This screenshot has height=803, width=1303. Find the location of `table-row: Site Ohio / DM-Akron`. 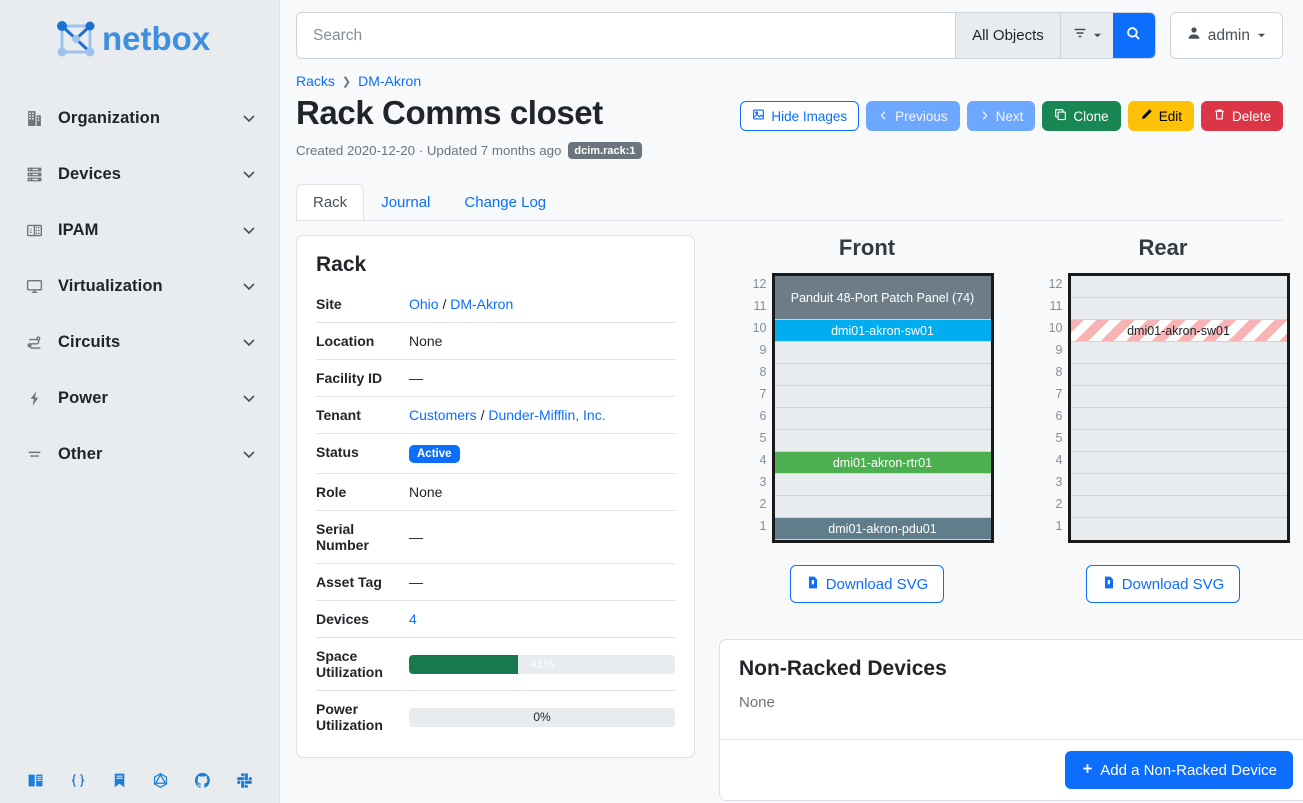

table-row: Site Ohio / DM-Akron is located at coordinates (495, 304).